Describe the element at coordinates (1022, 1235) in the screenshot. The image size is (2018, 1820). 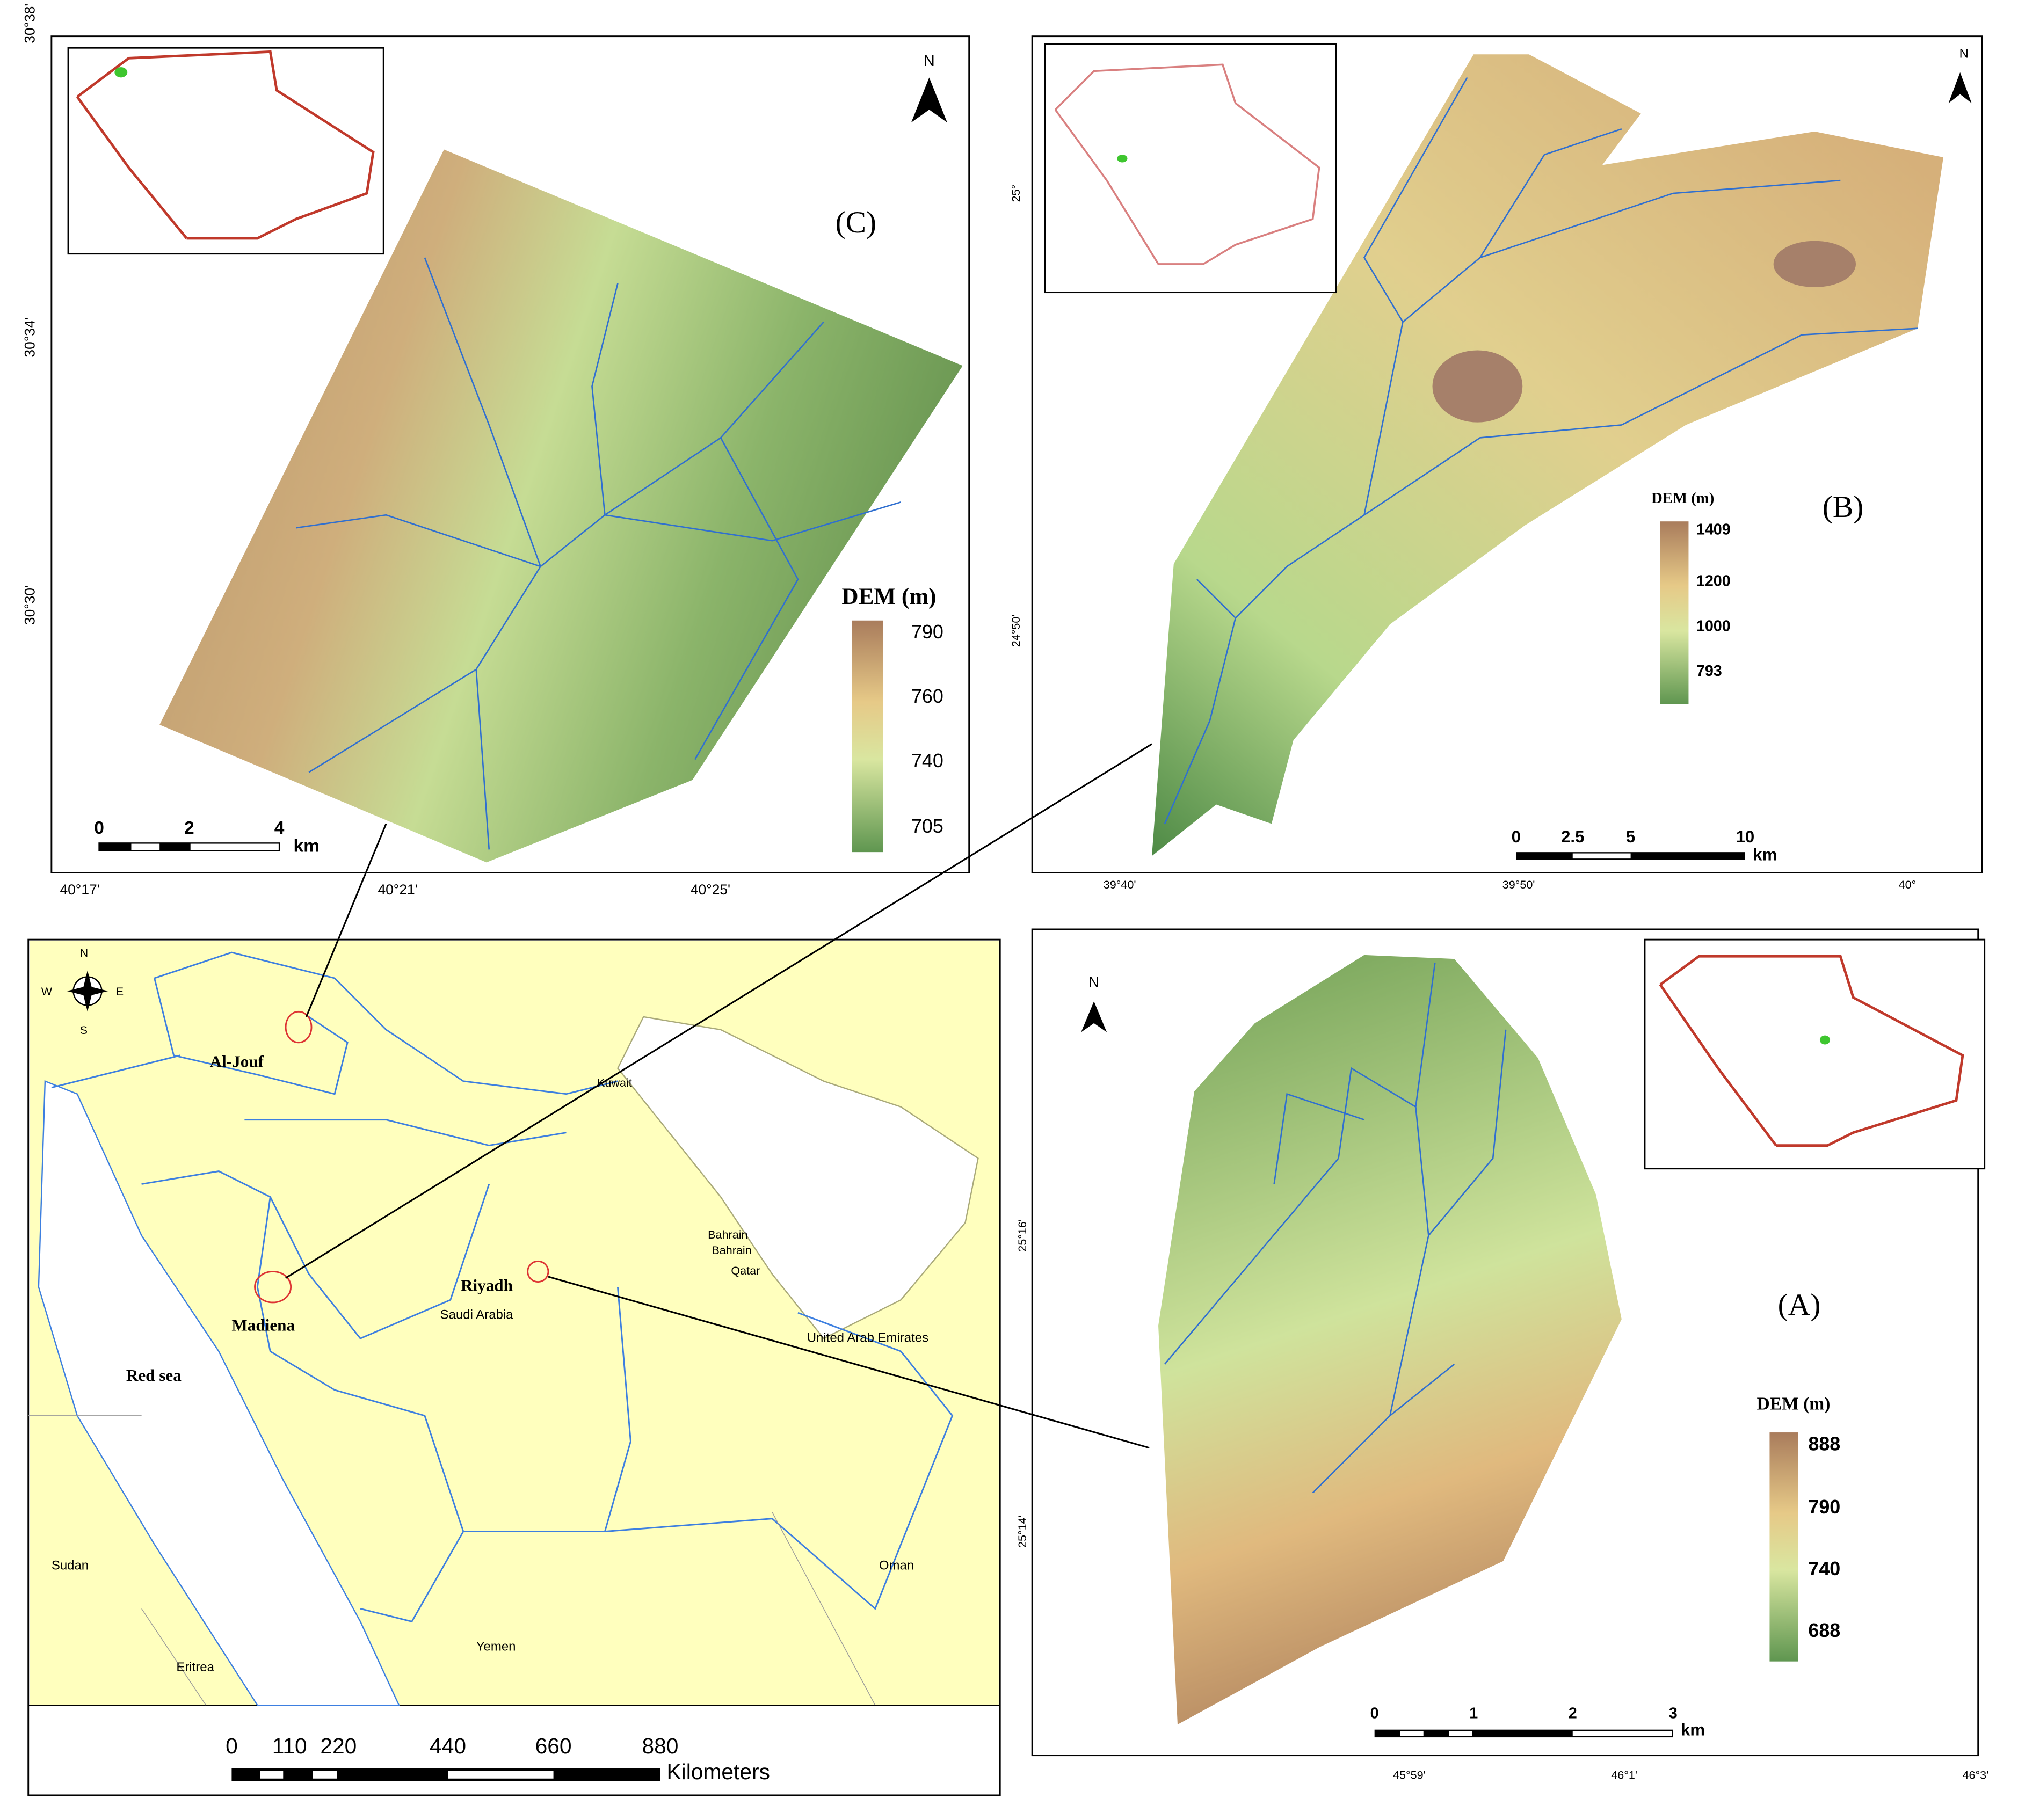
I see `lat-label: 25°16'` at that location.